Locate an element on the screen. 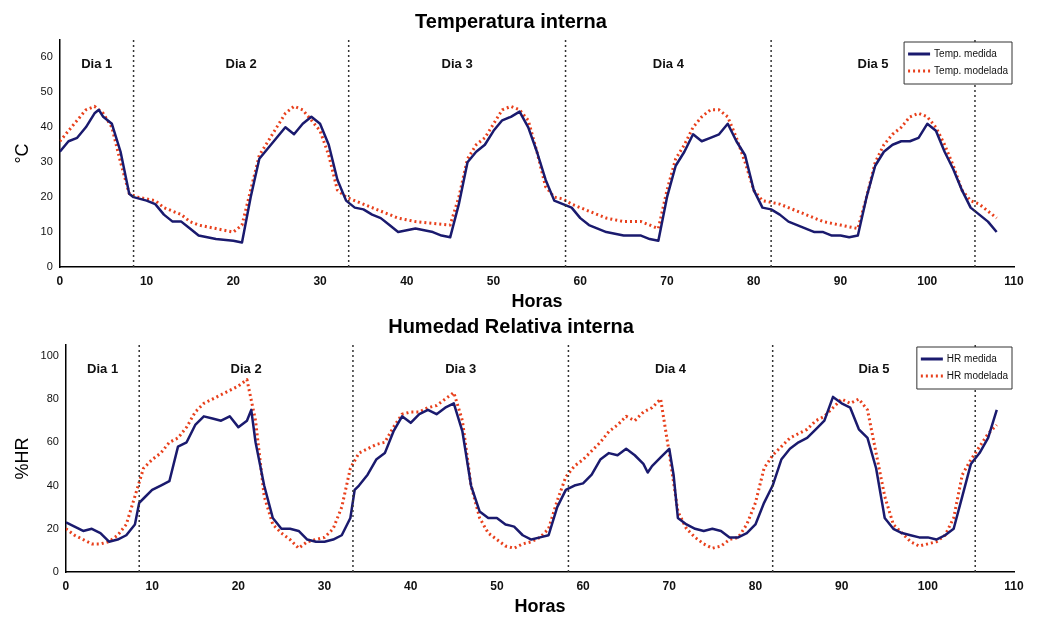 This screenshot has height=635, width=1044. y-tick-label: 50 is located at coordinates (46, 91).